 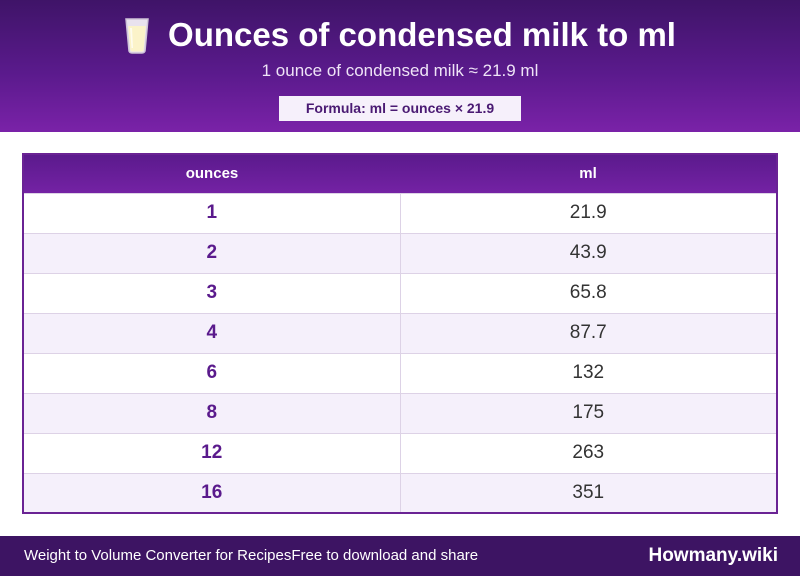 What do you see at coordinates (400, 70) in the screenshot?
I see `subtitle: 1 ounce of condensed milk ≈ 21.9 ml` at bounding box center [400, 70].